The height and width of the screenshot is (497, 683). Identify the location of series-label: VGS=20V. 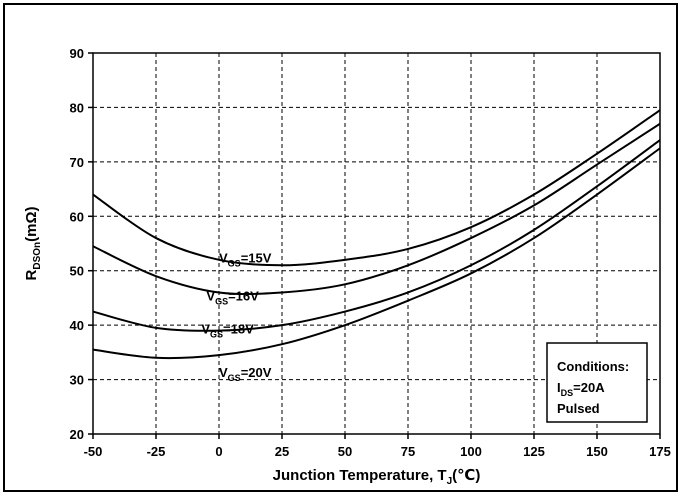
(245, 374).